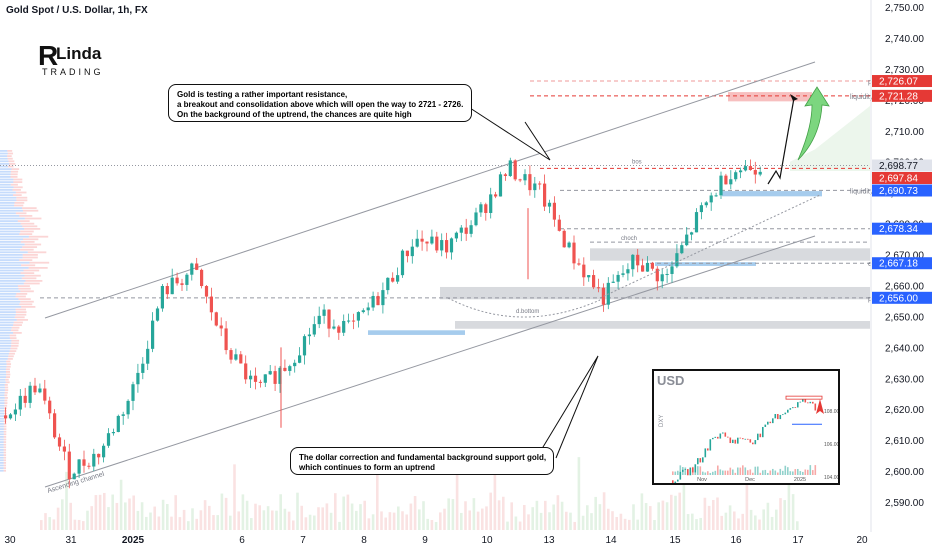 This screenshot has height=550, width=932. I want to click on price-tick-2640: 2,640.00, so click(904, 348).